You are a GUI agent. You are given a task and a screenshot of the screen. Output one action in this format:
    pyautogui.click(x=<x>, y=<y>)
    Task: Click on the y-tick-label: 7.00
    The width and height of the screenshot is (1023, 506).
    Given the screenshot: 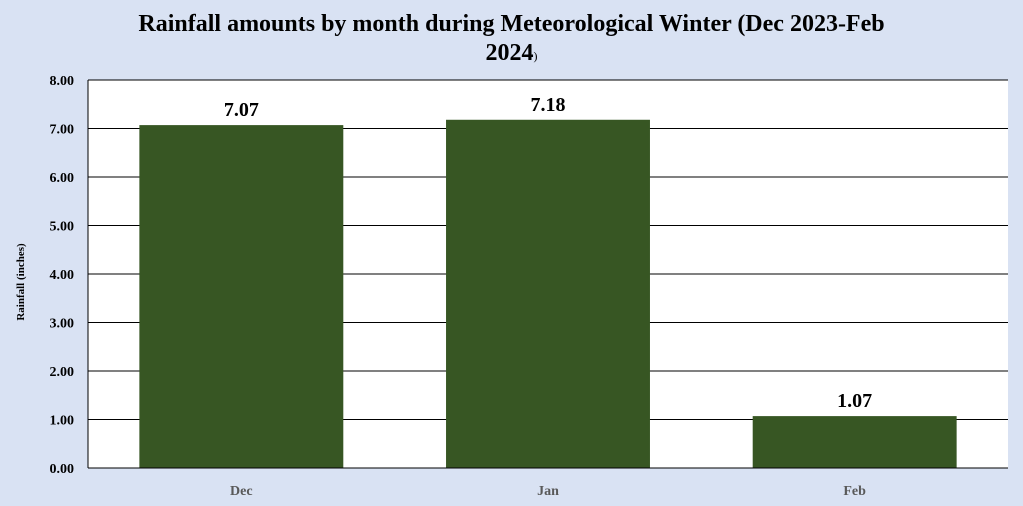 What is the action you would take?
    pyautogui.click(x=62, y=130)
    